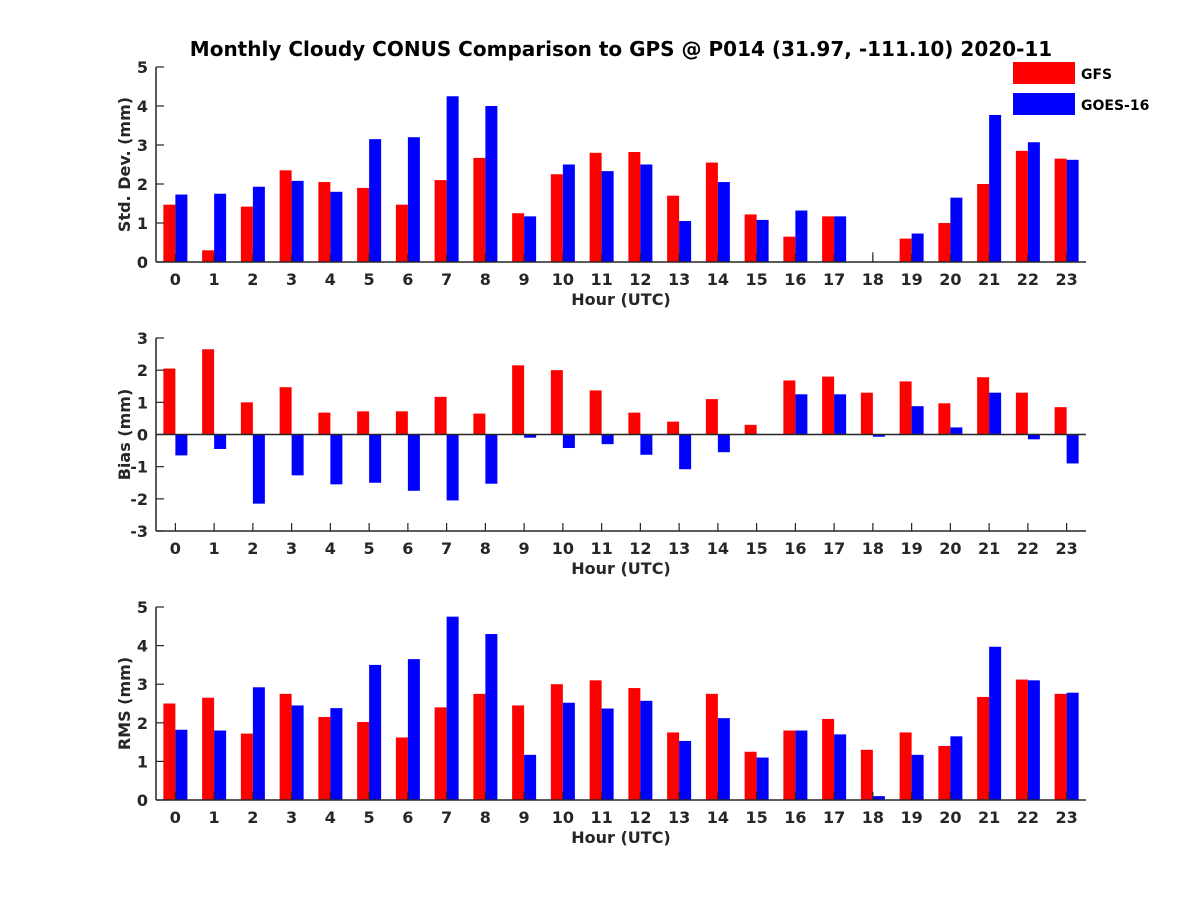 The width and height of the screenshot is (1200, 900). Describe the element at coordinates (621, 568) in the screenshot. I see `x-axis-label: Hour (UTC)` at that location.